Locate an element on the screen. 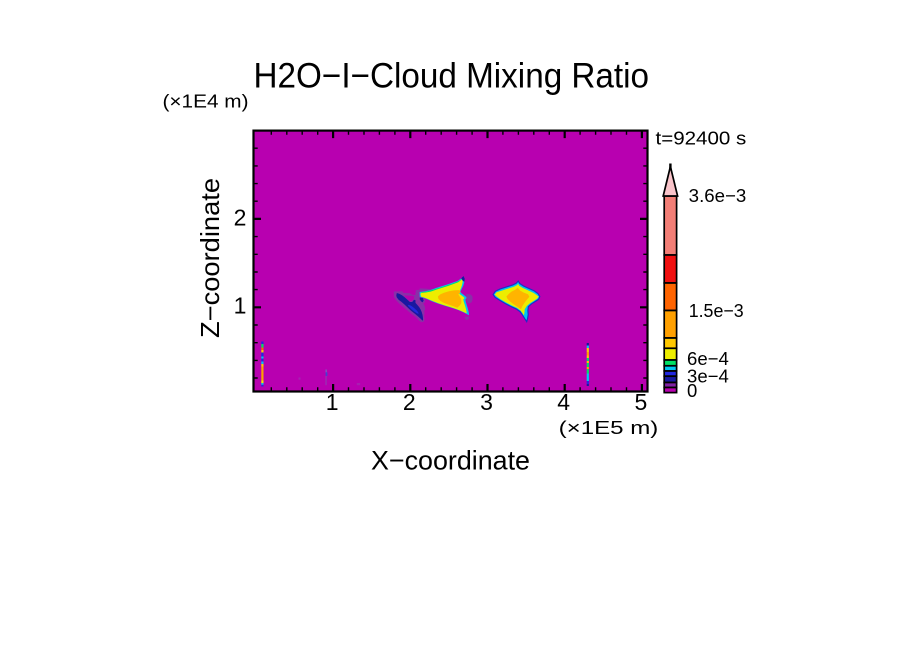  svg-text: 0 is located at coordinates (692, 390).